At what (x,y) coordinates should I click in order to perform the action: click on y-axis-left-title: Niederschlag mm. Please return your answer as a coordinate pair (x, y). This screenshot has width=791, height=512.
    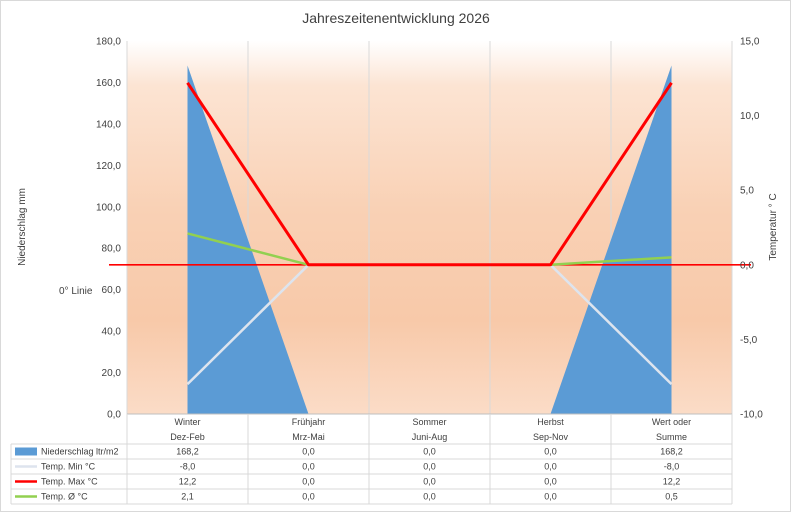
    Looking at the image, I should click on (22, 227).